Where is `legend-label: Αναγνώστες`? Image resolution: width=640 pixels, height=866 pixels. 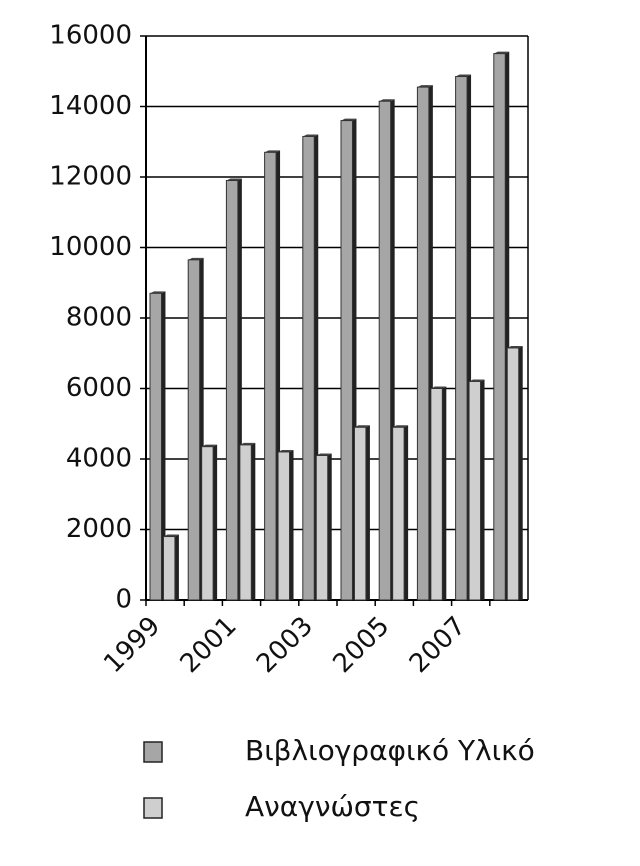
legend-label: Αναγνώστες is located at coordinates (332, 806).